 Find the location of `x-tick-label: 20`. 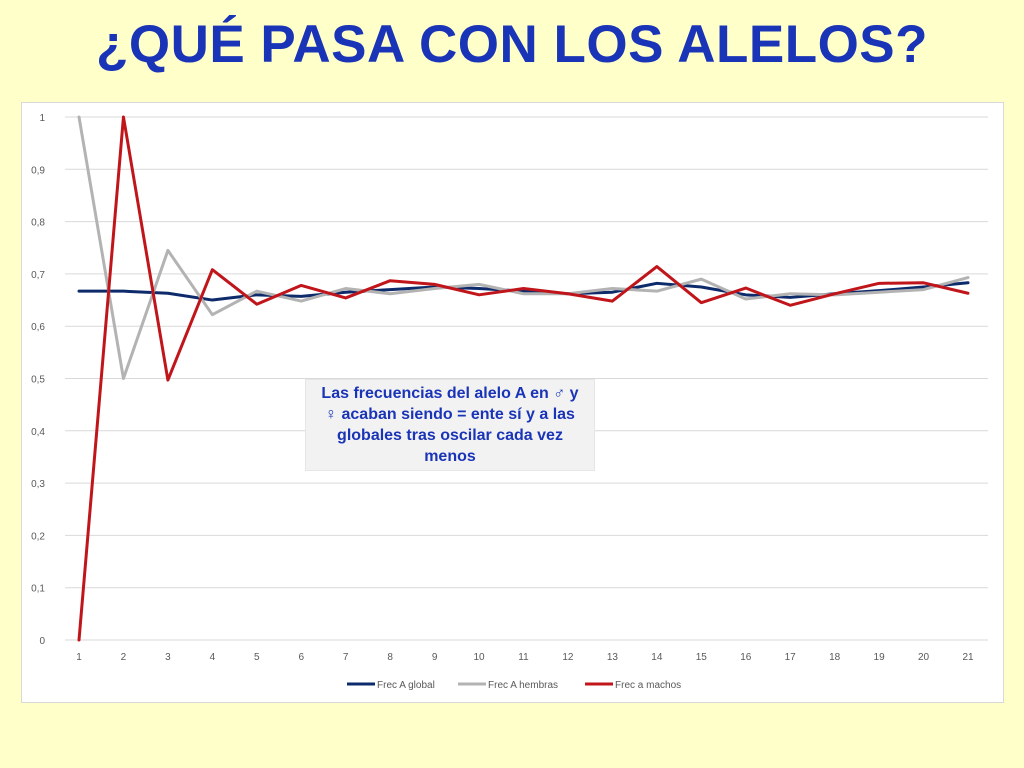

x-tick-label: 20 is located at coordinates (924, 657).